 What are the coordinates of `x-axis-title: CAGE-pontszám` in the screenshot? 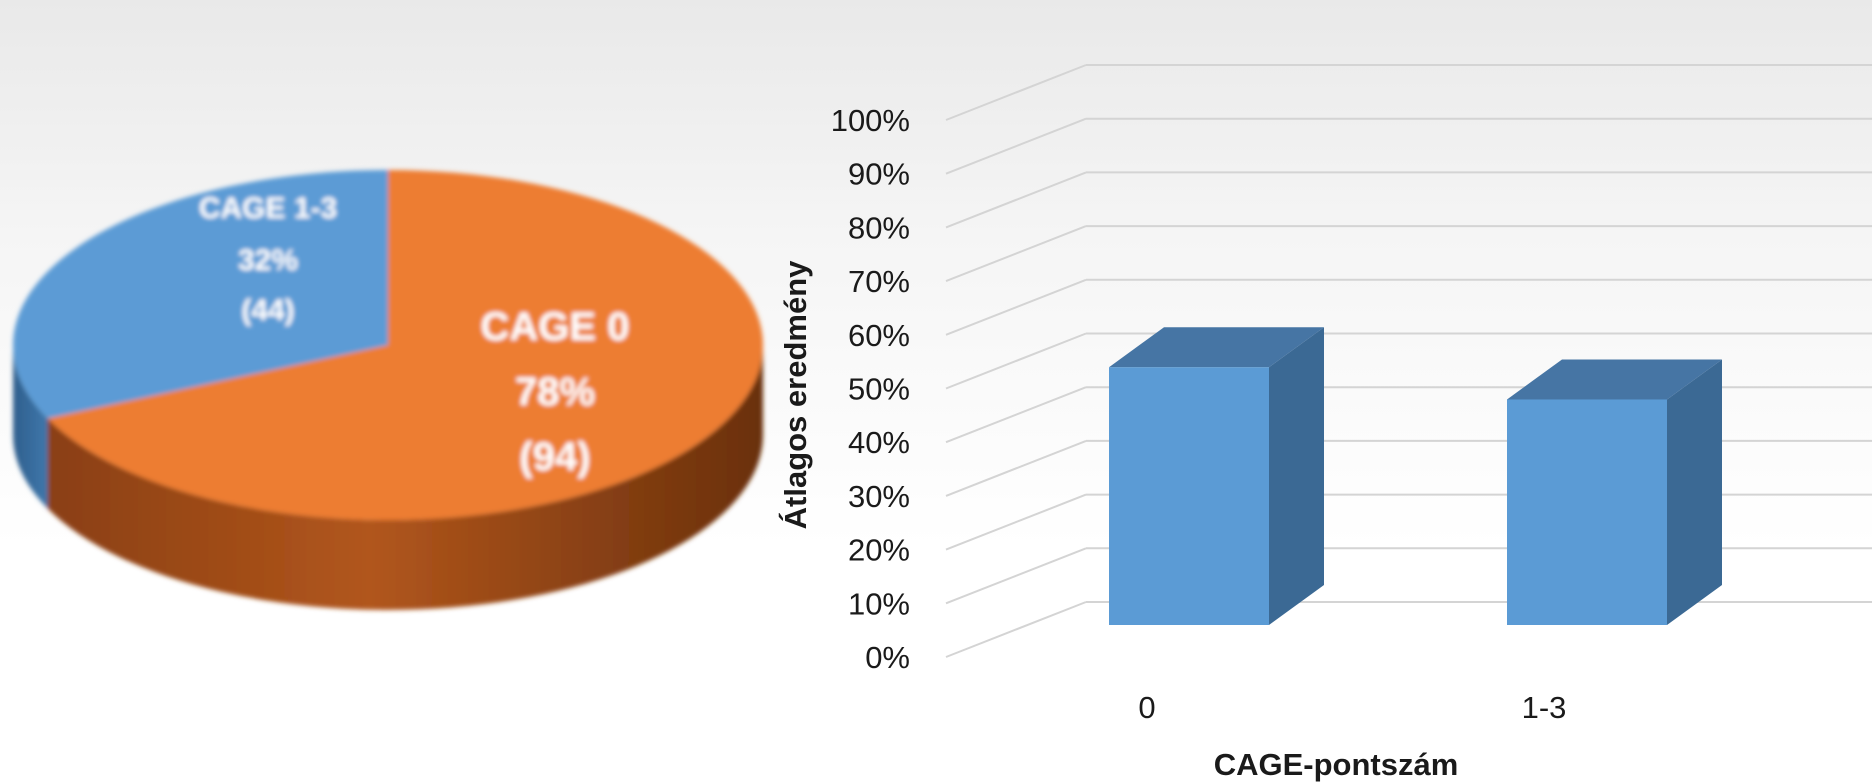 It's located at (1336, 764).